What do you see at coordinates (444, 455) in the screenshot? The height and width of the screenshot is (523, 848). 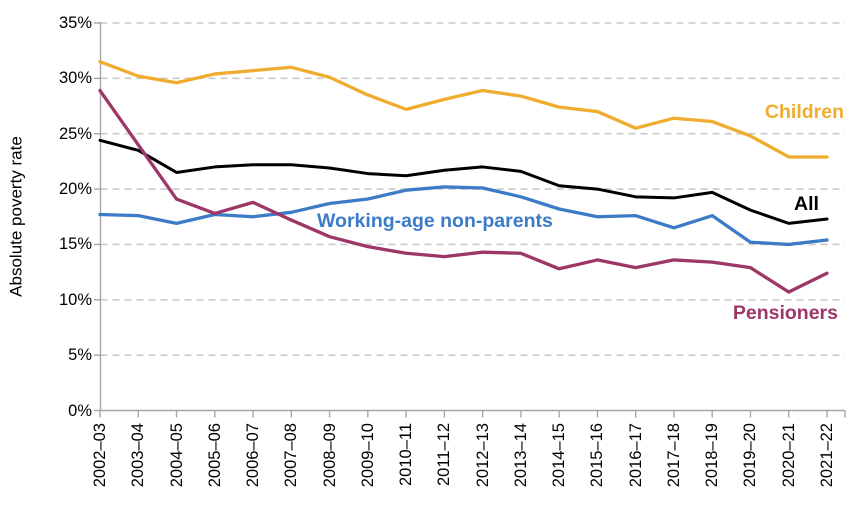 I see `x-tick-label: 2011–12` at bounding box center [444, 455].